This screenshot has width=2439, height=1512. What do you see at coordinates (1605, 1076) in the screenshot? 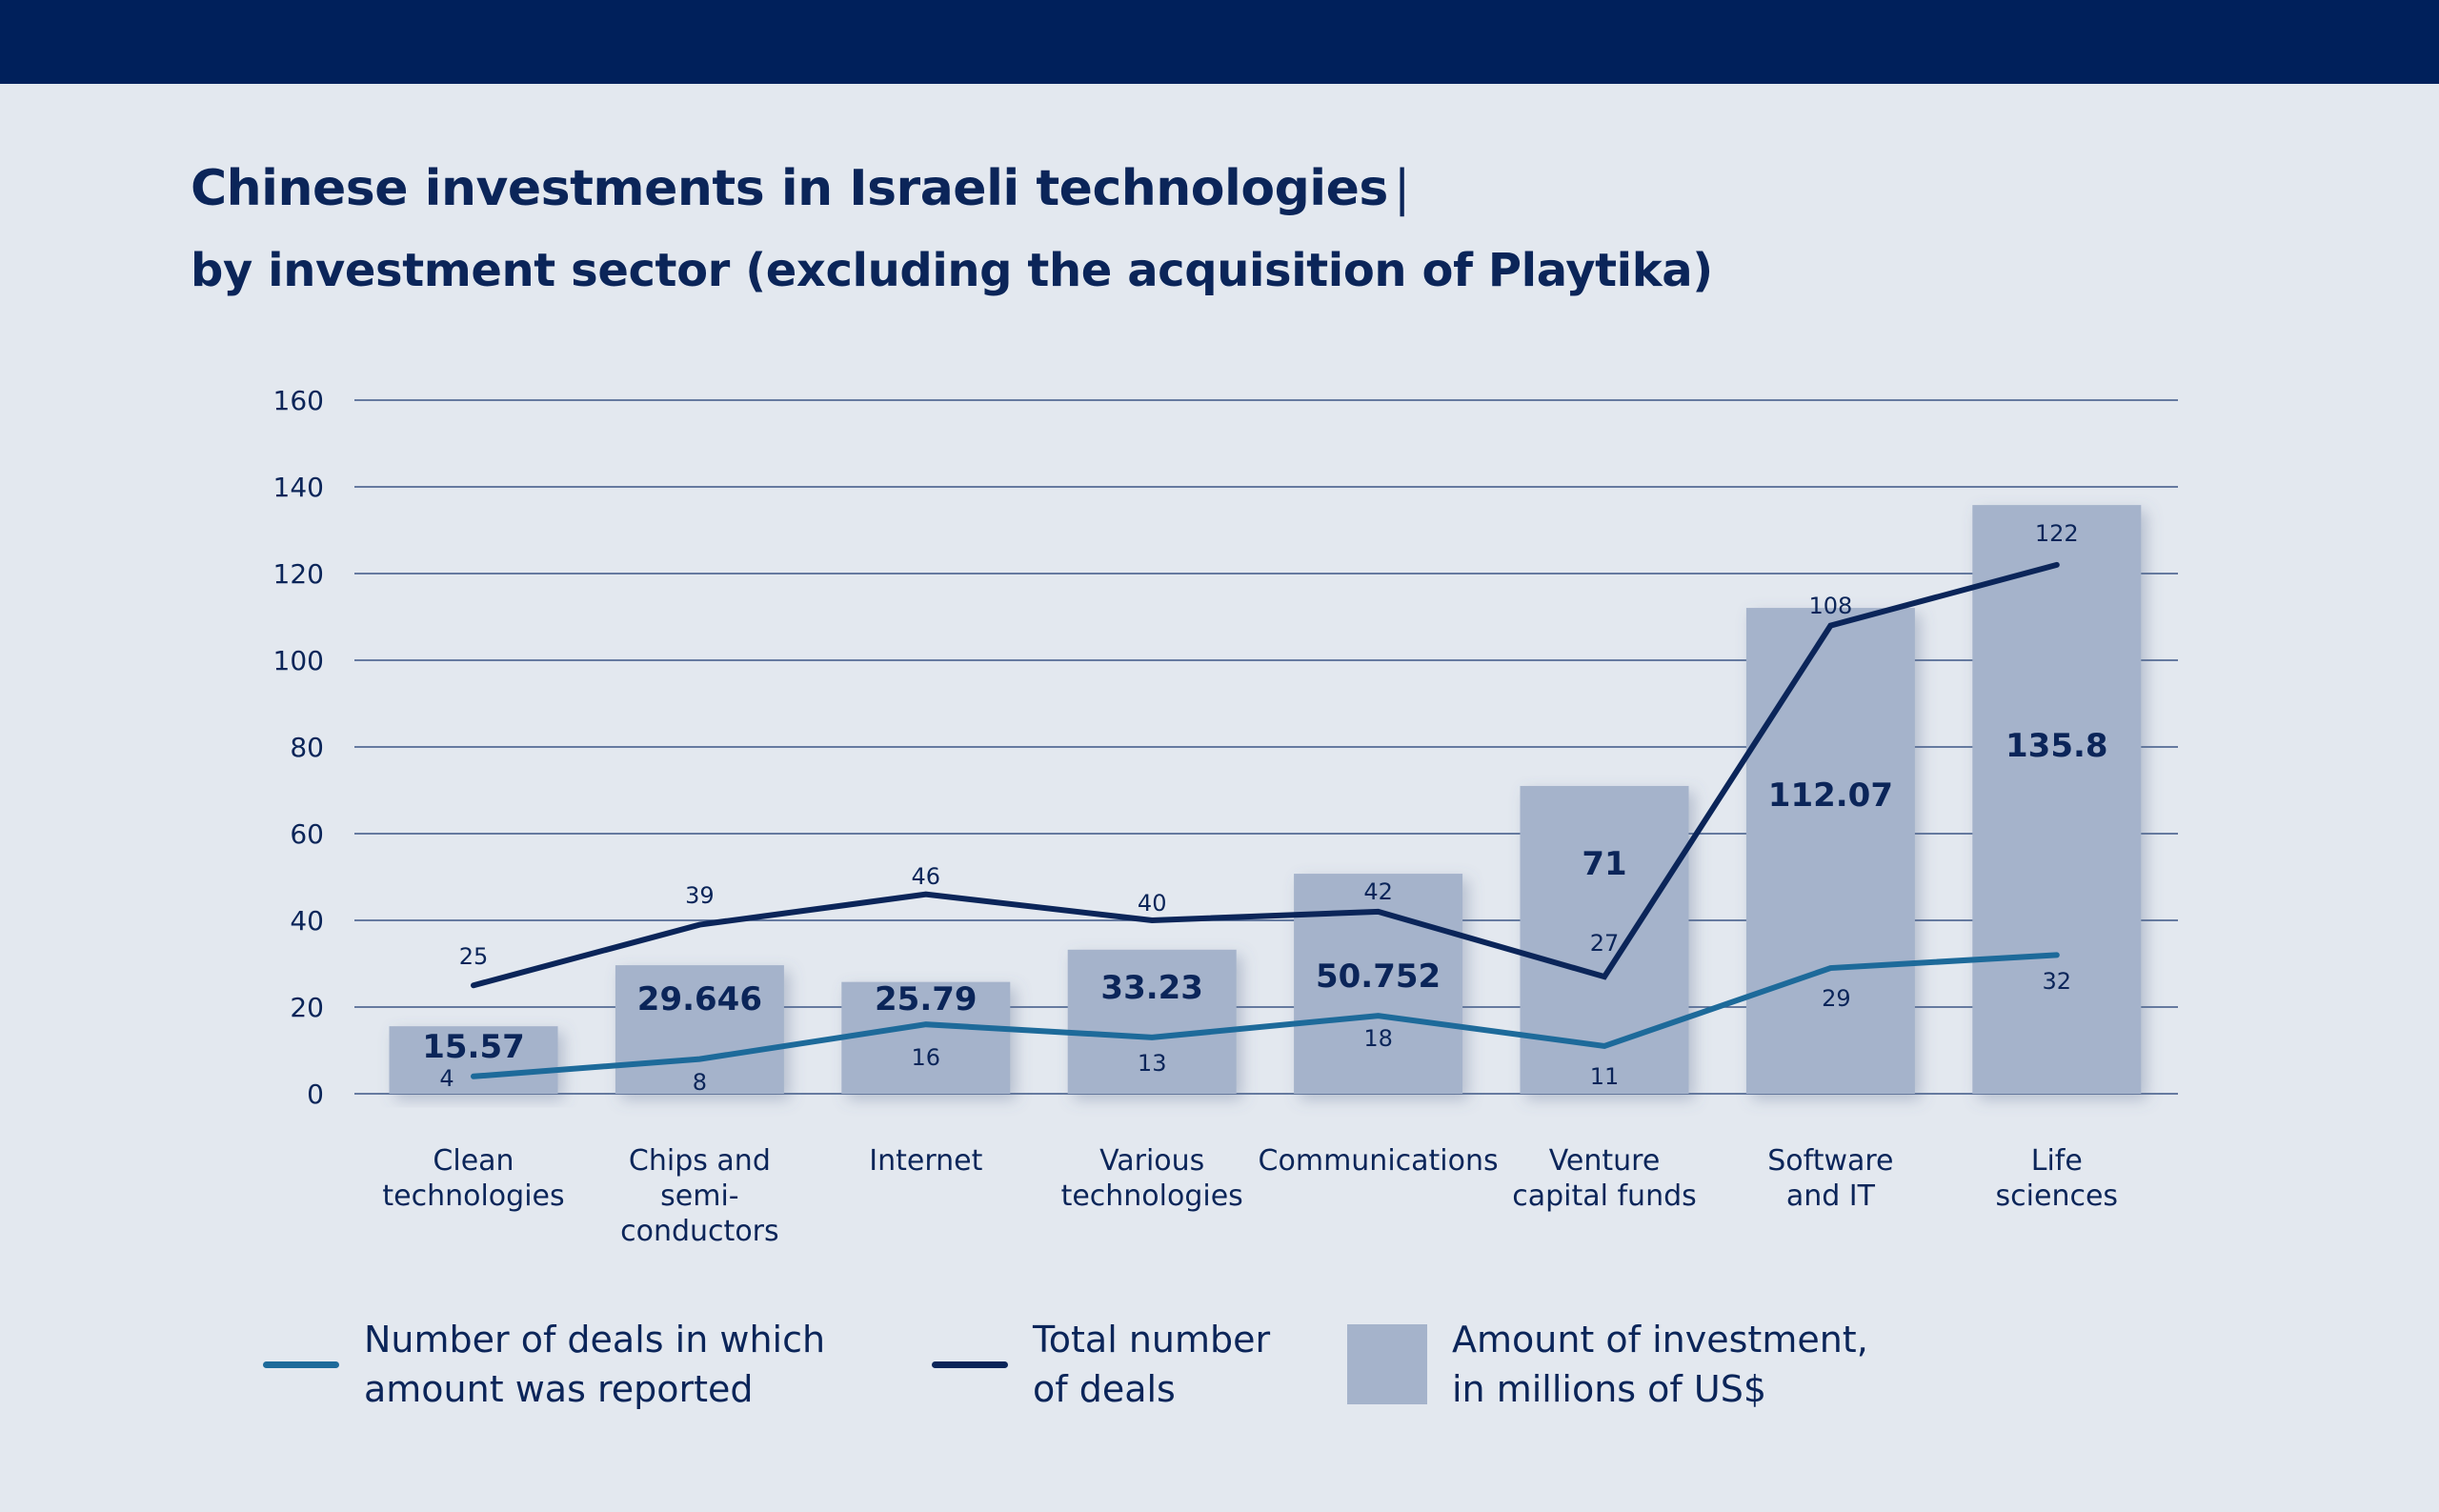
I see `reported-deals-label: 11` at bounding box center [1605, 1076].